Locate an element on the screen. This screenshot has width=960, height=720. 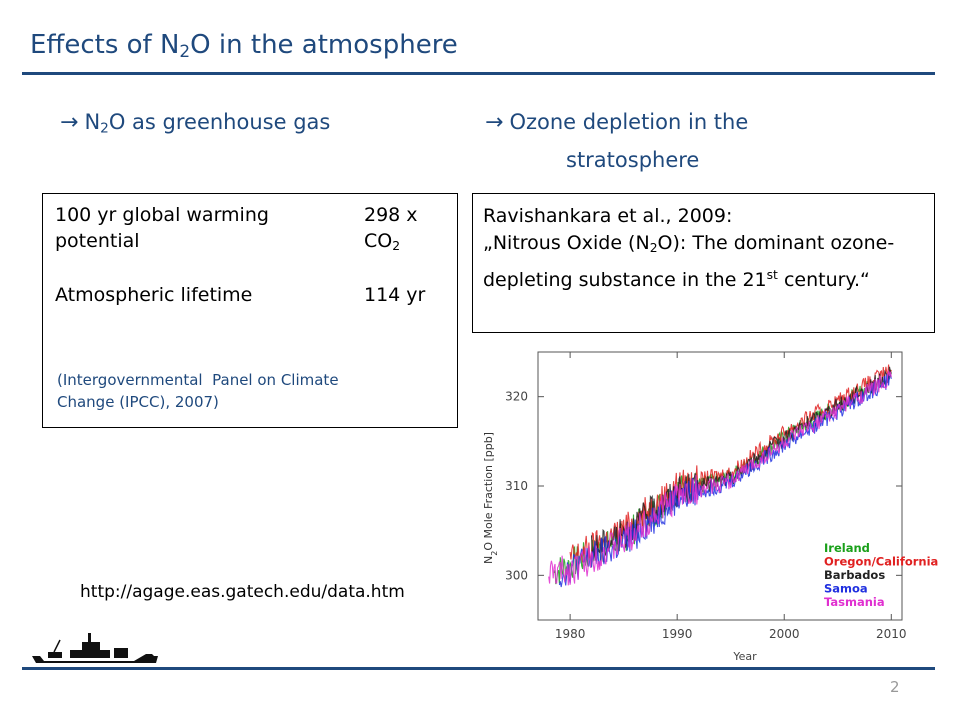
citation-line: Ravishankara et al., 2009: is located at coordinates (608, 216).